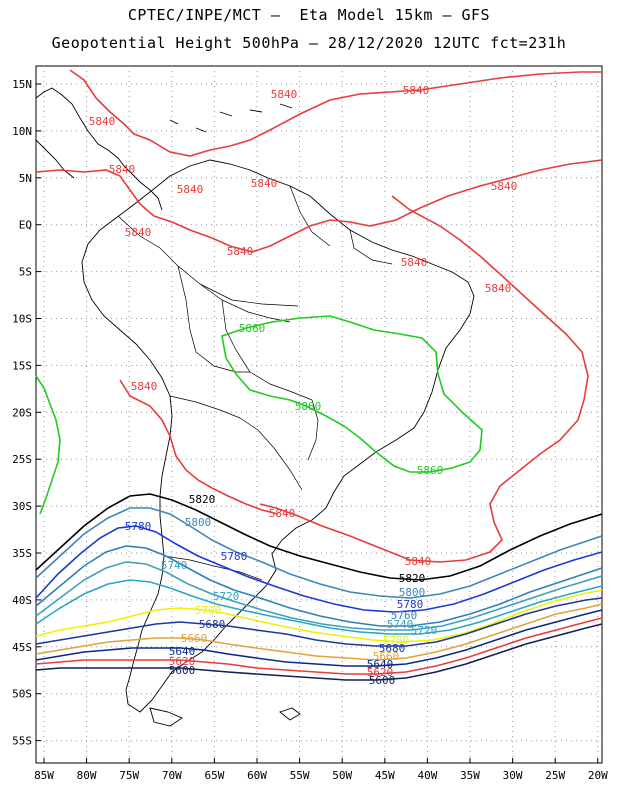 This screenshot has height=800, width=618. What do you see at coordinates (99, 149) in the screenshot?
I see `central-america-coast` at bounding box center [99, 149].